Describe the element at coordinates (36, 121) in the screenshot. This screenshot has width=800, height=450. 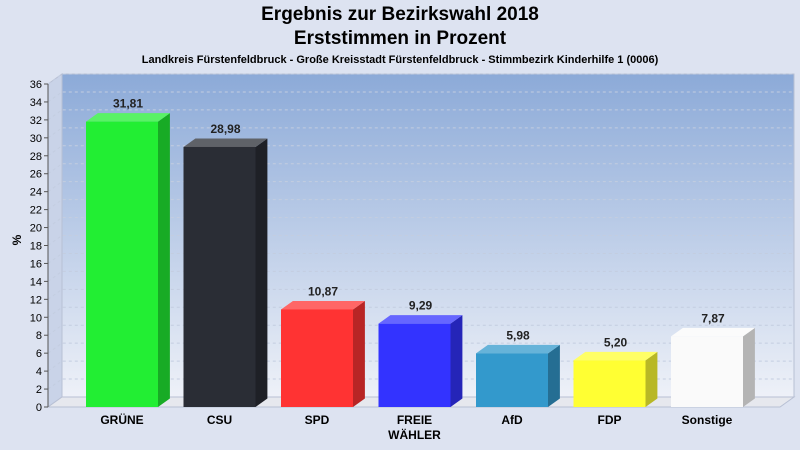
I see `y-tick-label: 32` at that location.